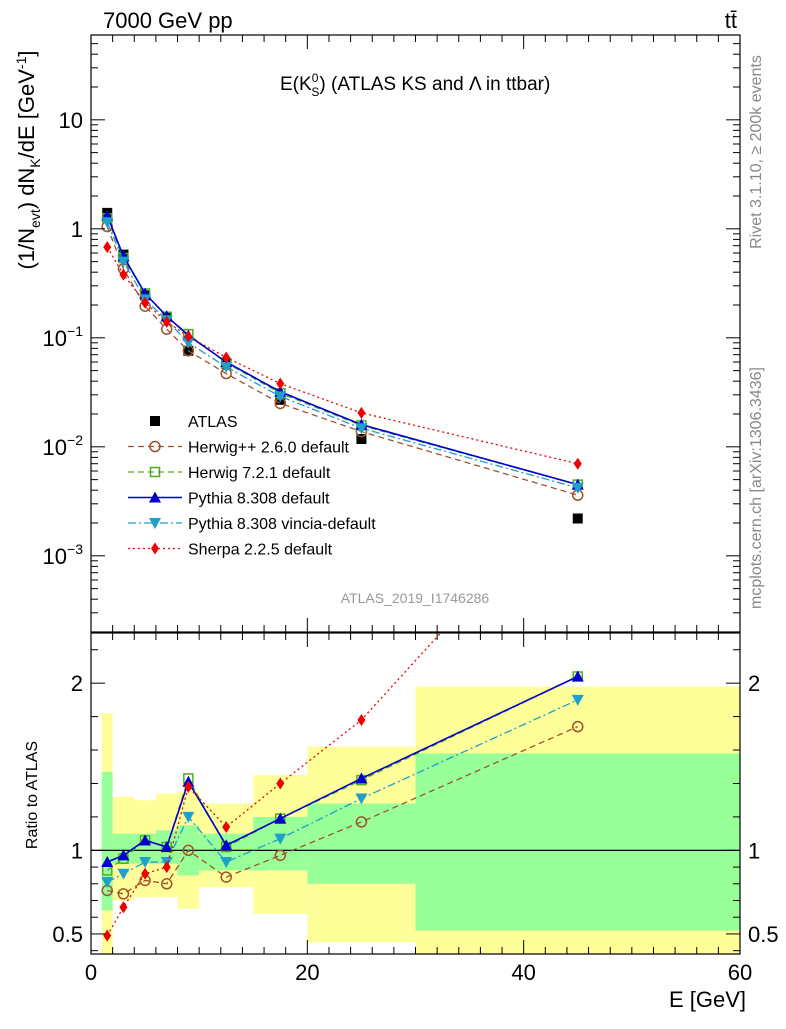 The image size is (786, 1029). Describe the element at coordinates (67, 934) in the screenshot. I see `ratio-y-tick-label-left: 0.5` at that location.